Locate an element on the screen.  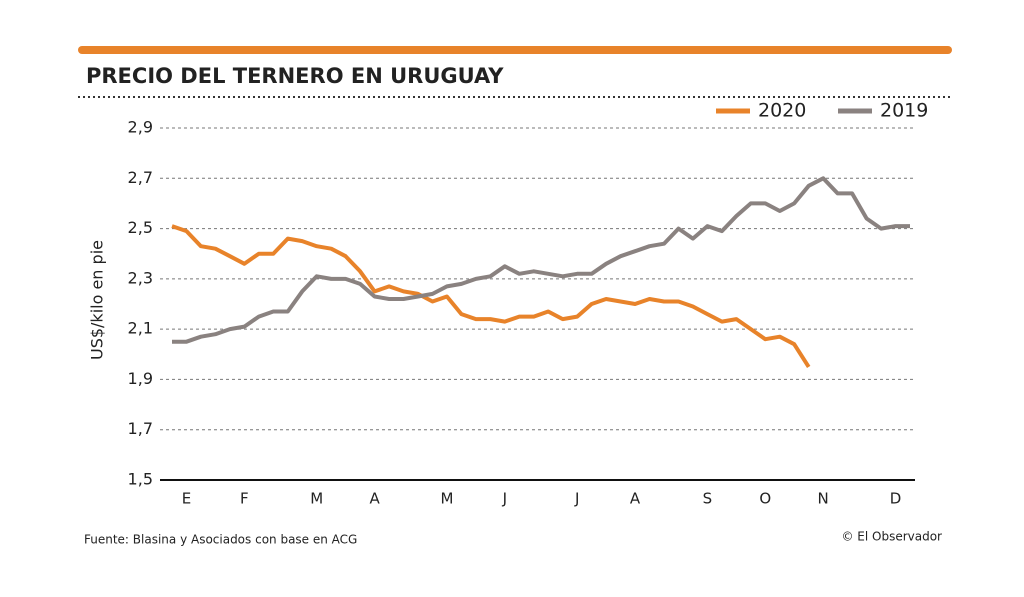
x-tick-label: N is located at coordinates (823, 499).